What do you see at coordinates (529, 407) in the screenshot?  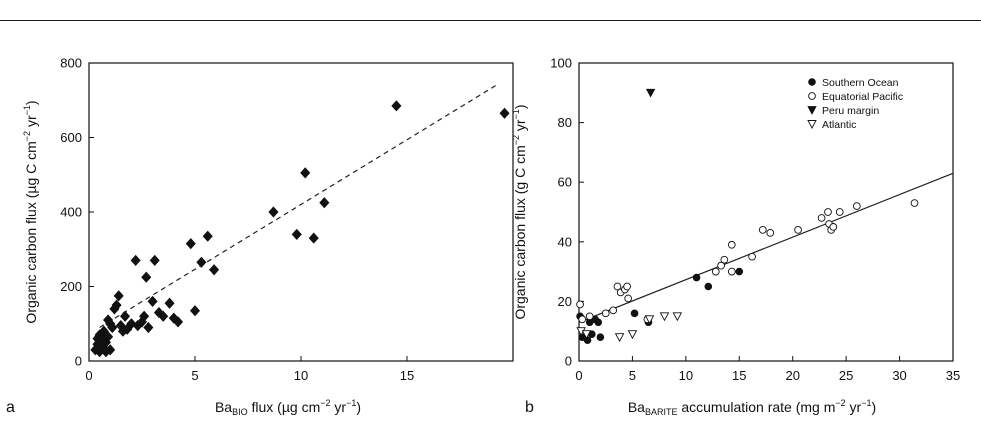 I see `panel-b-letter: b` at bounding box center [529, 407].